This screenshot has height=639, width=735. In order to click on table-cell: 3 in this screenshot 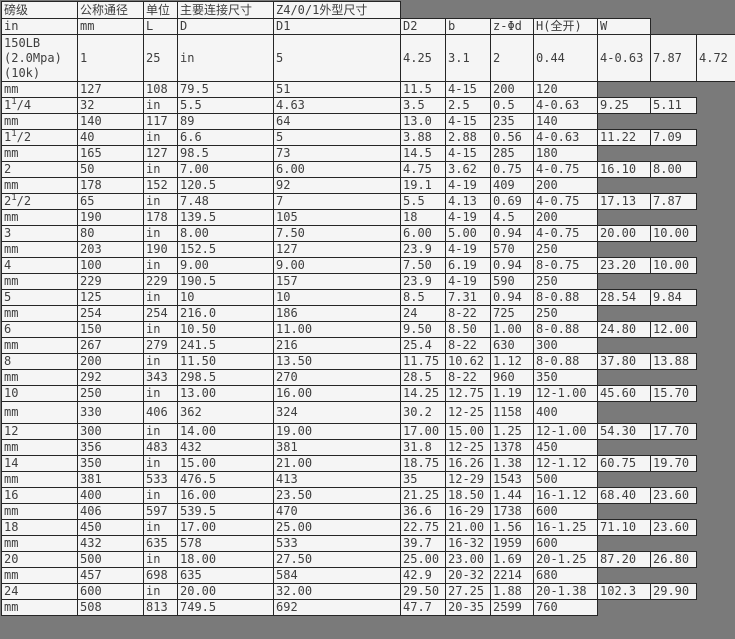, I will do `click(40, 234)`.